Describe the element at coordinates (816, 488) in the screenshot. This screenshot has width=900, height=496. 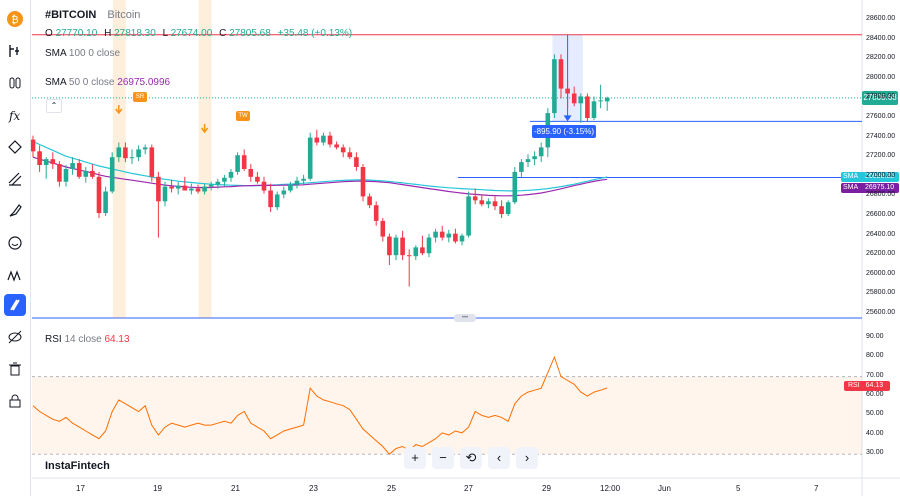
I see `time-tick-label: 7` at that location.